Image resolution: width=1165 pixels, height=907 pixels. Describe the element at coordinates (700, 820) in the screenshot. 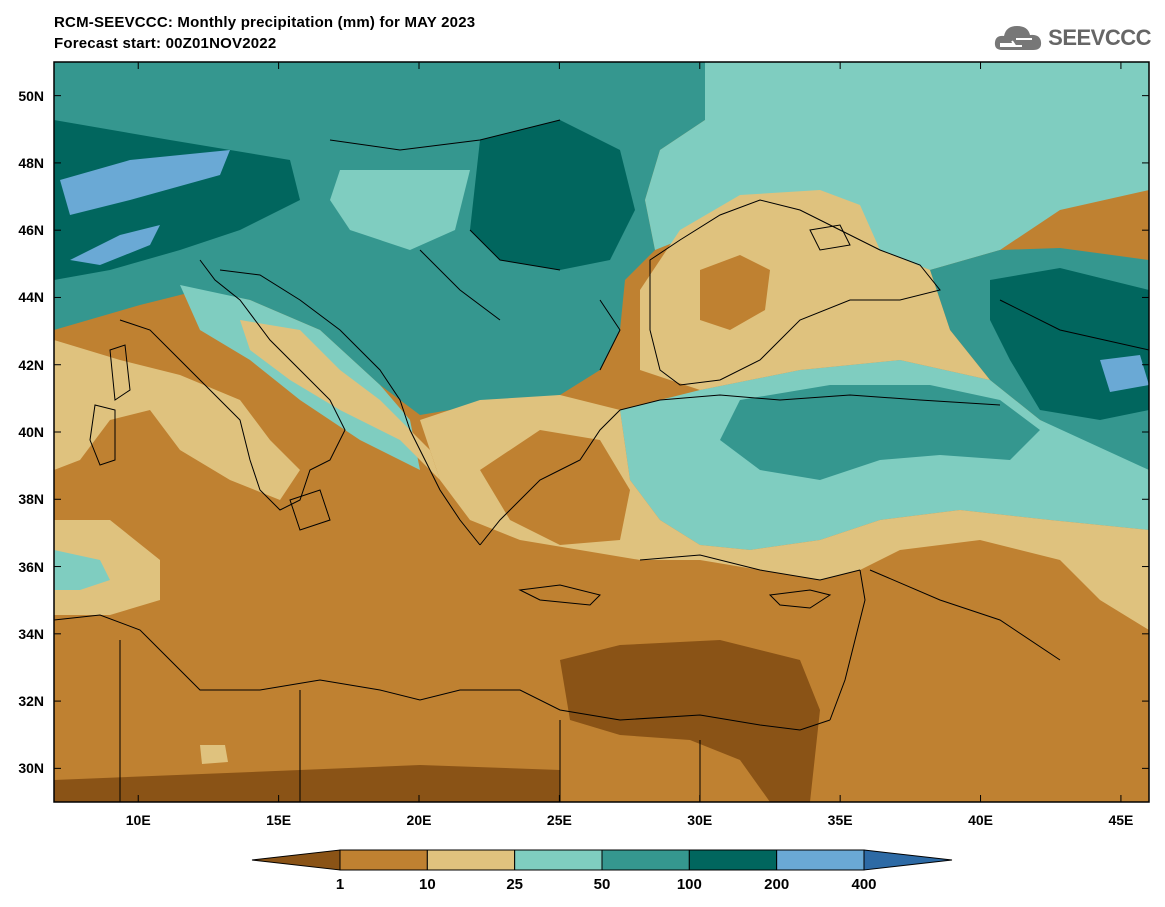

I see `lon-label: 30E` at that location.